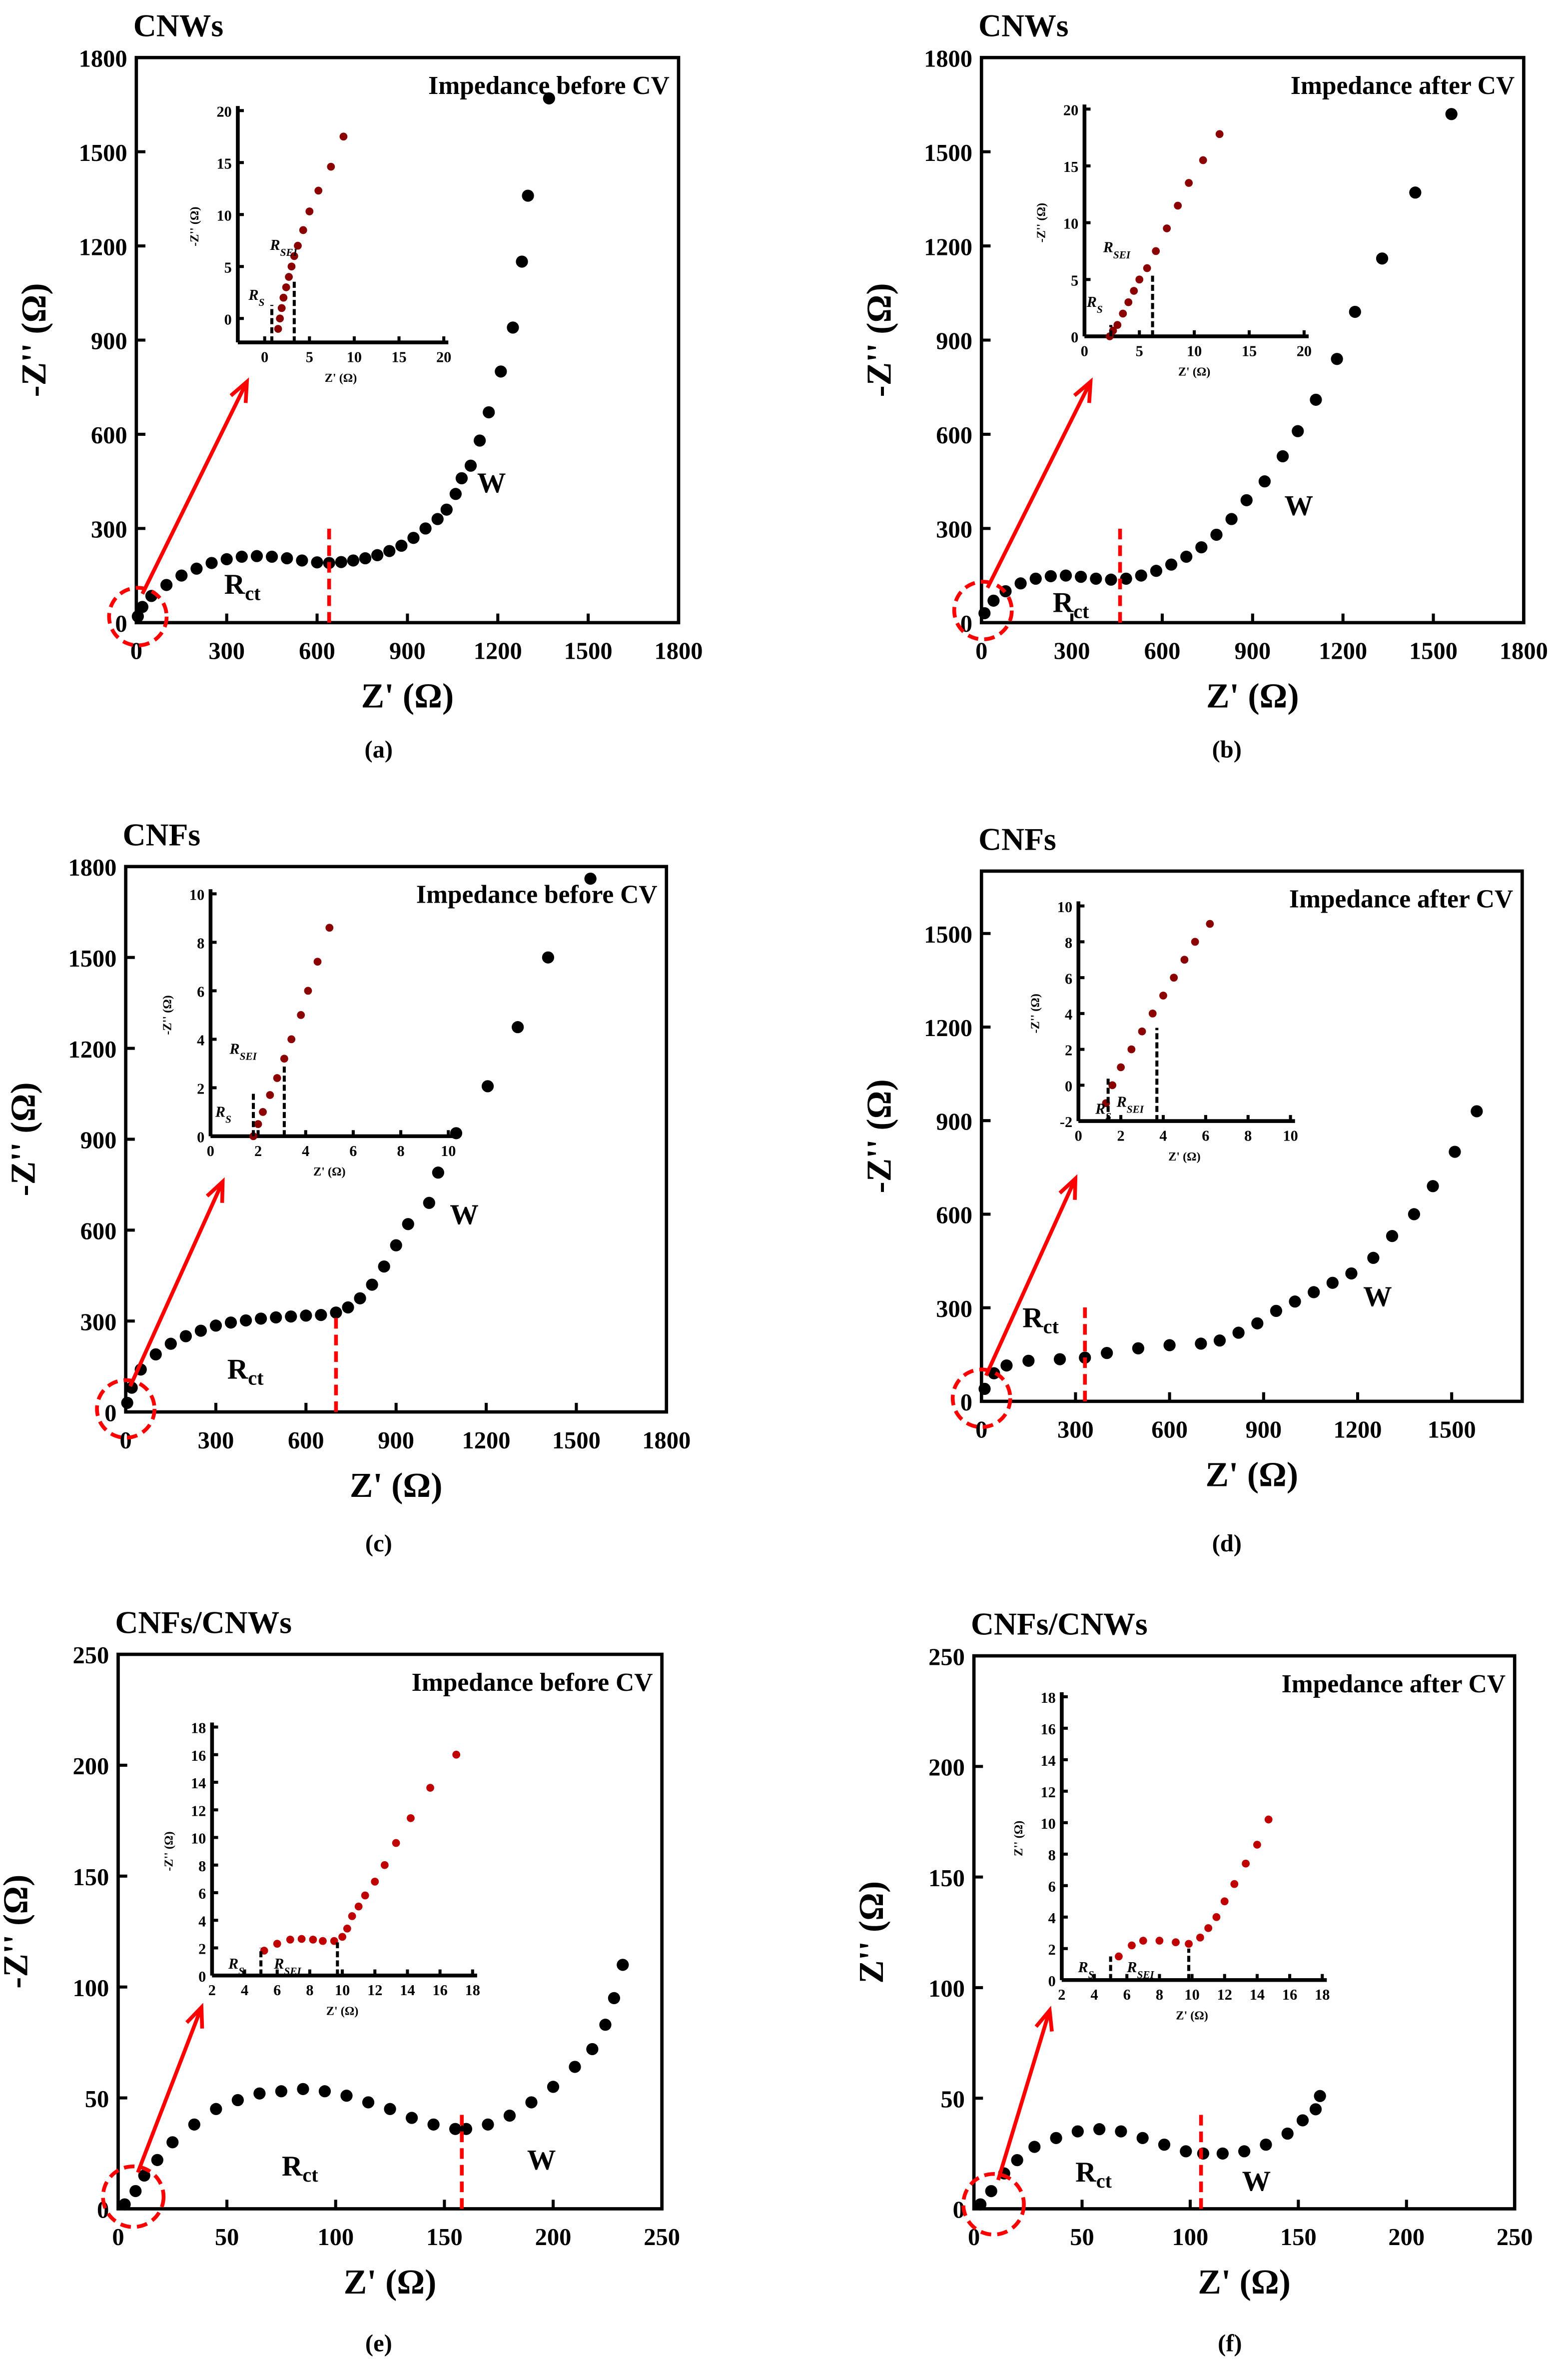 Image resolution: width=1551 pixels, height=2380 pixels. I want to click on inset-y-tick-label: 14, so click(199, 1783).